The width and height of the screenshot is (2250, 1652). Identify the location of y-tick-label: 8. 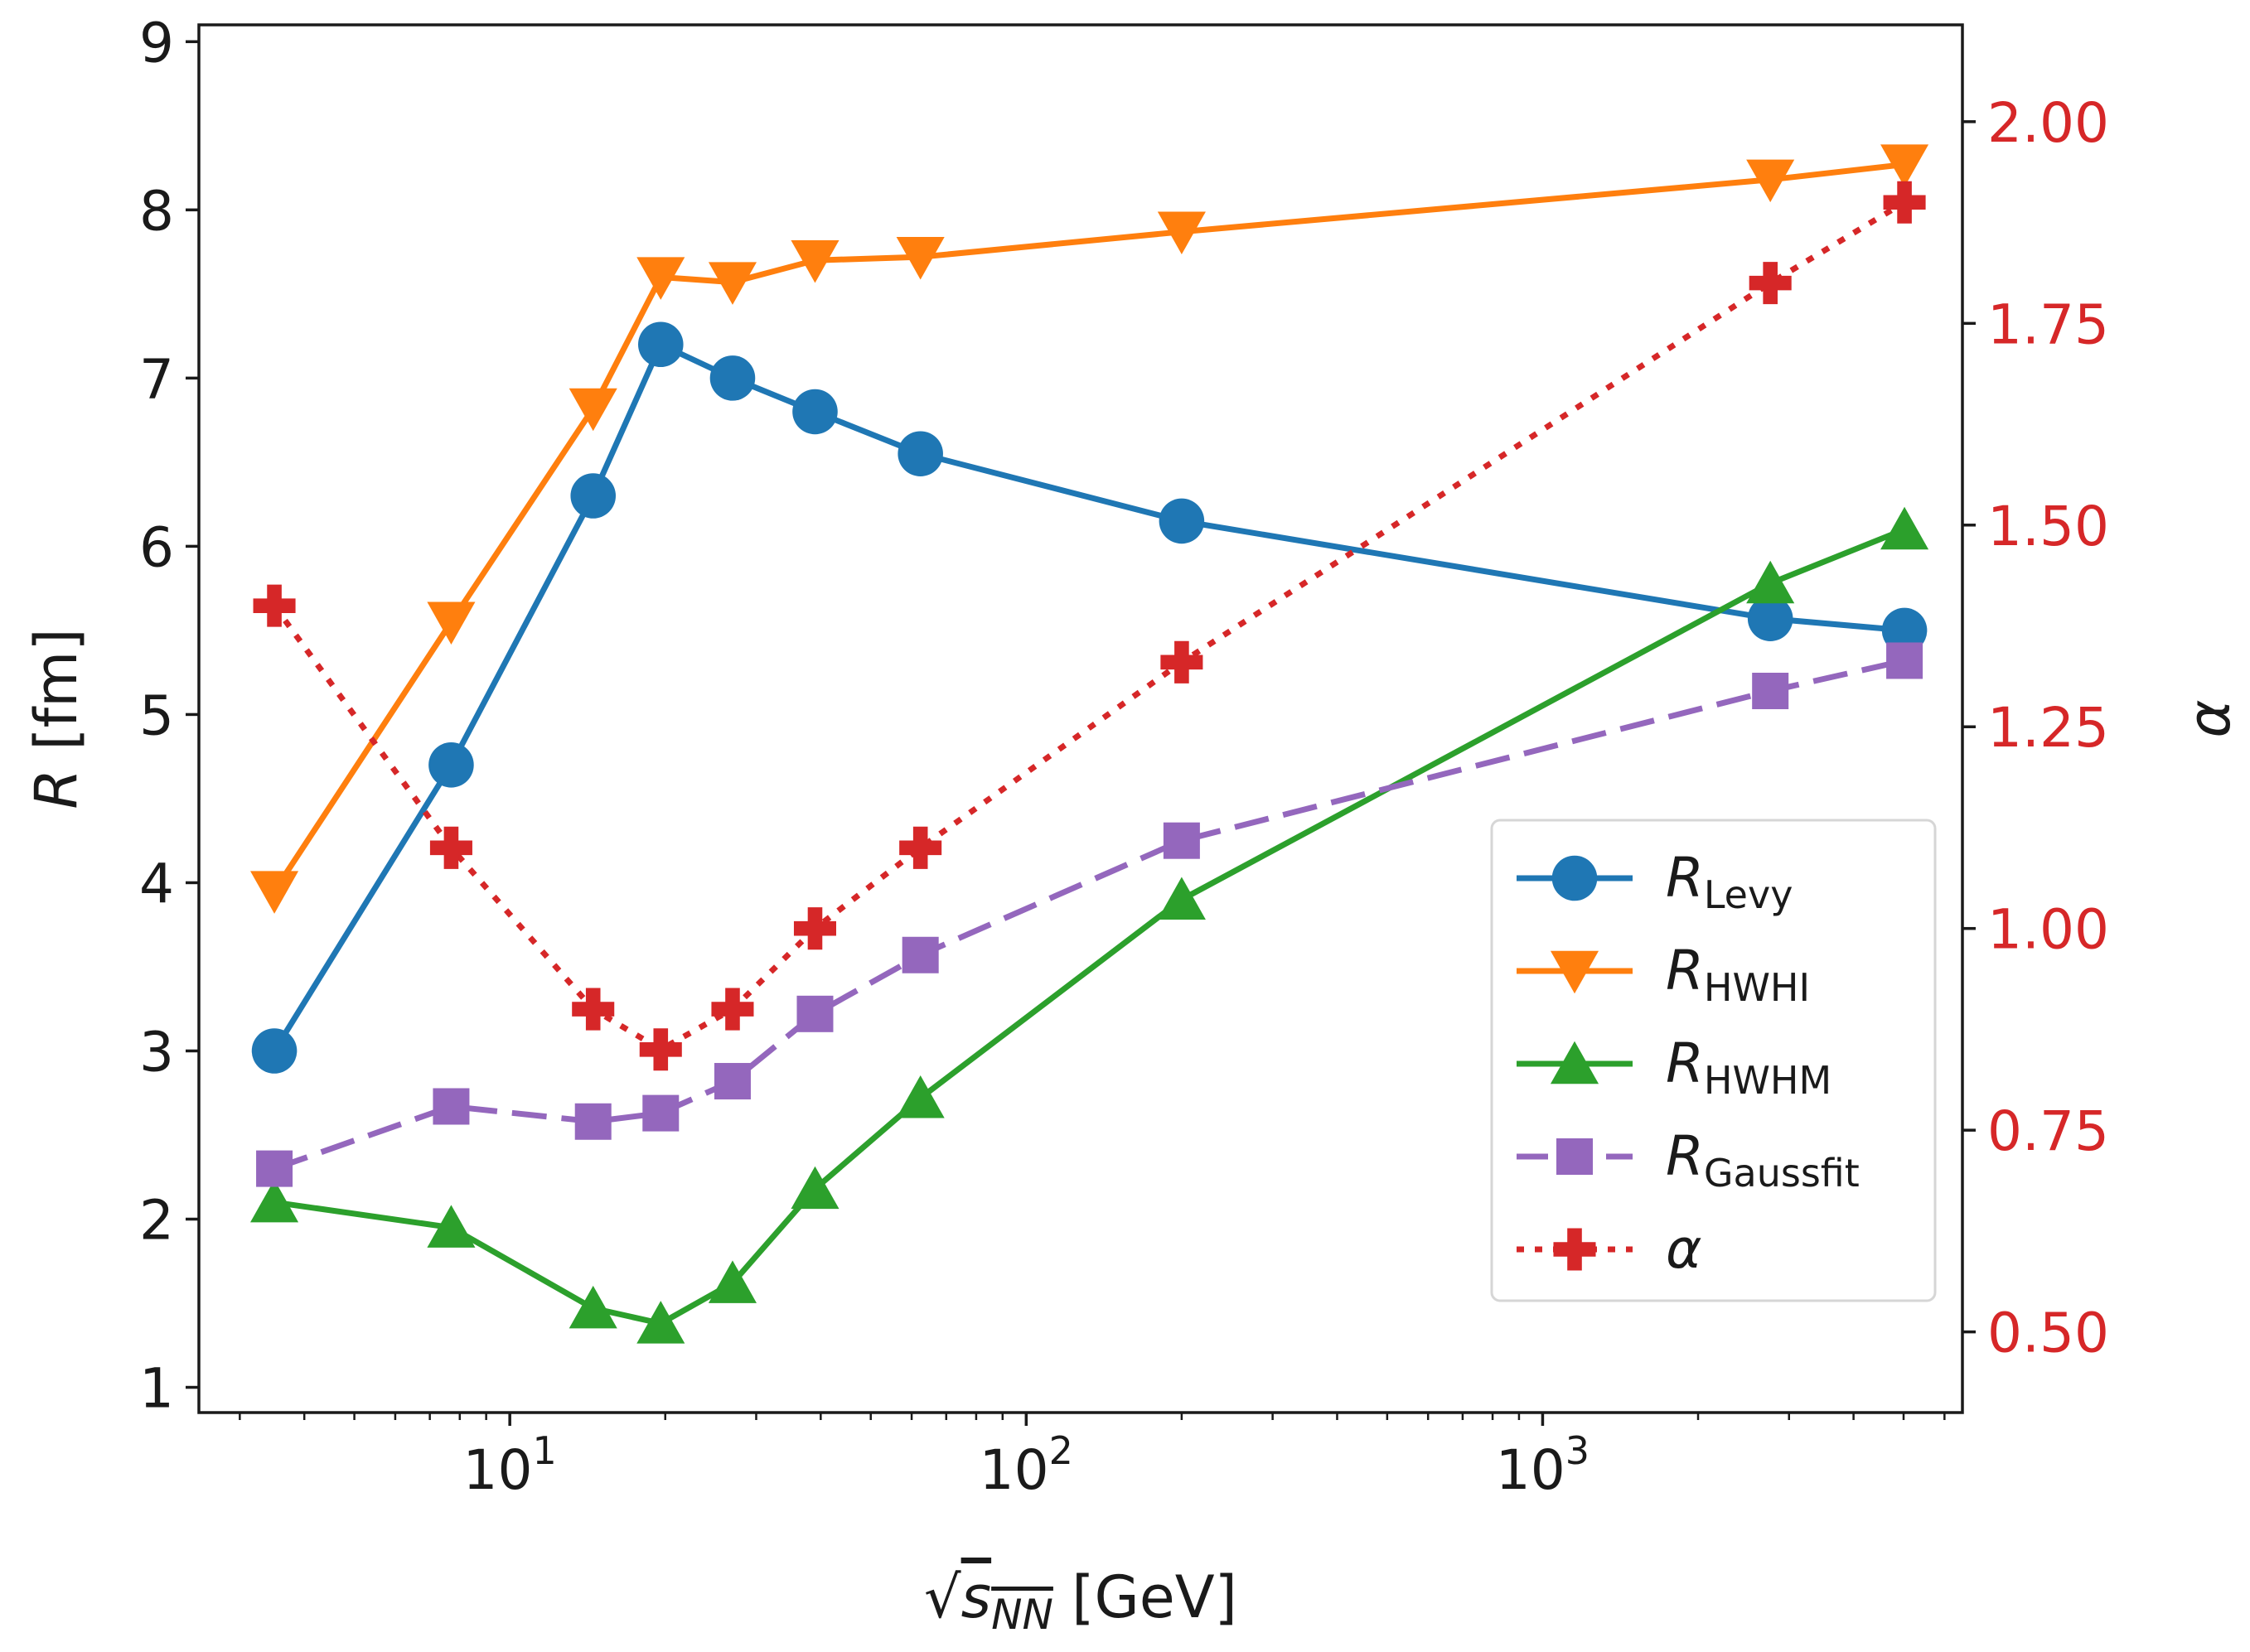
(157, 211).